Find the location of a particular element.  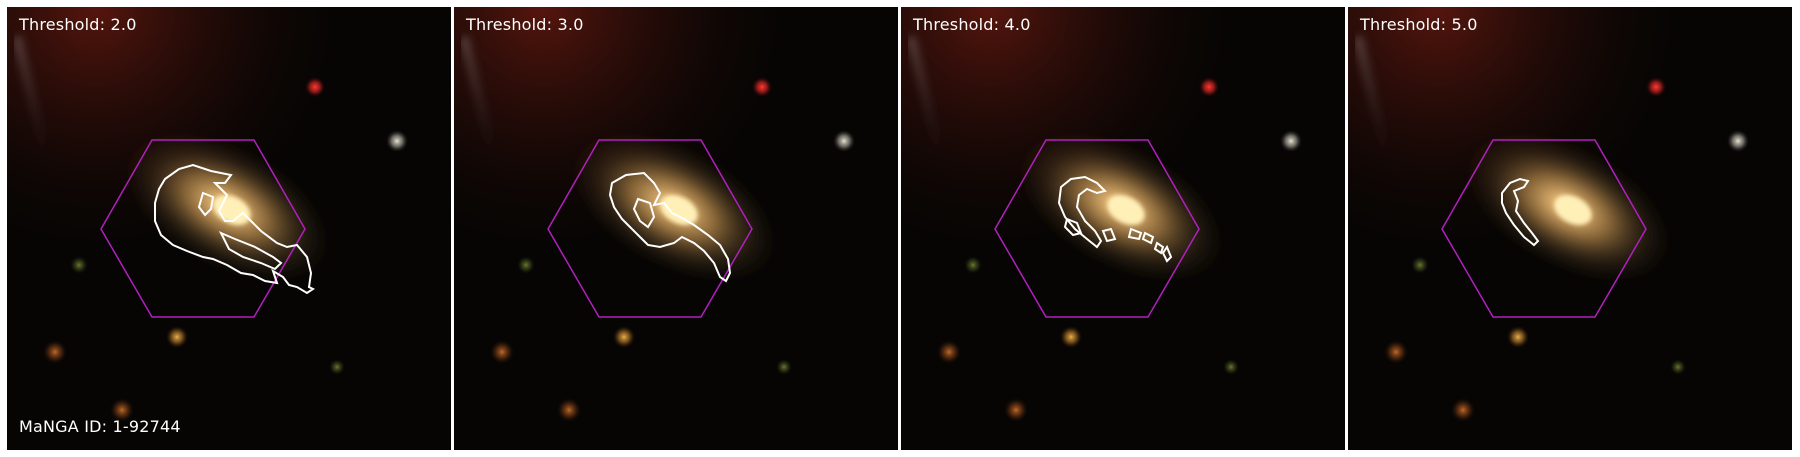

threshold-label: Threshold: 4.0 is located at coordinates (972, 24).